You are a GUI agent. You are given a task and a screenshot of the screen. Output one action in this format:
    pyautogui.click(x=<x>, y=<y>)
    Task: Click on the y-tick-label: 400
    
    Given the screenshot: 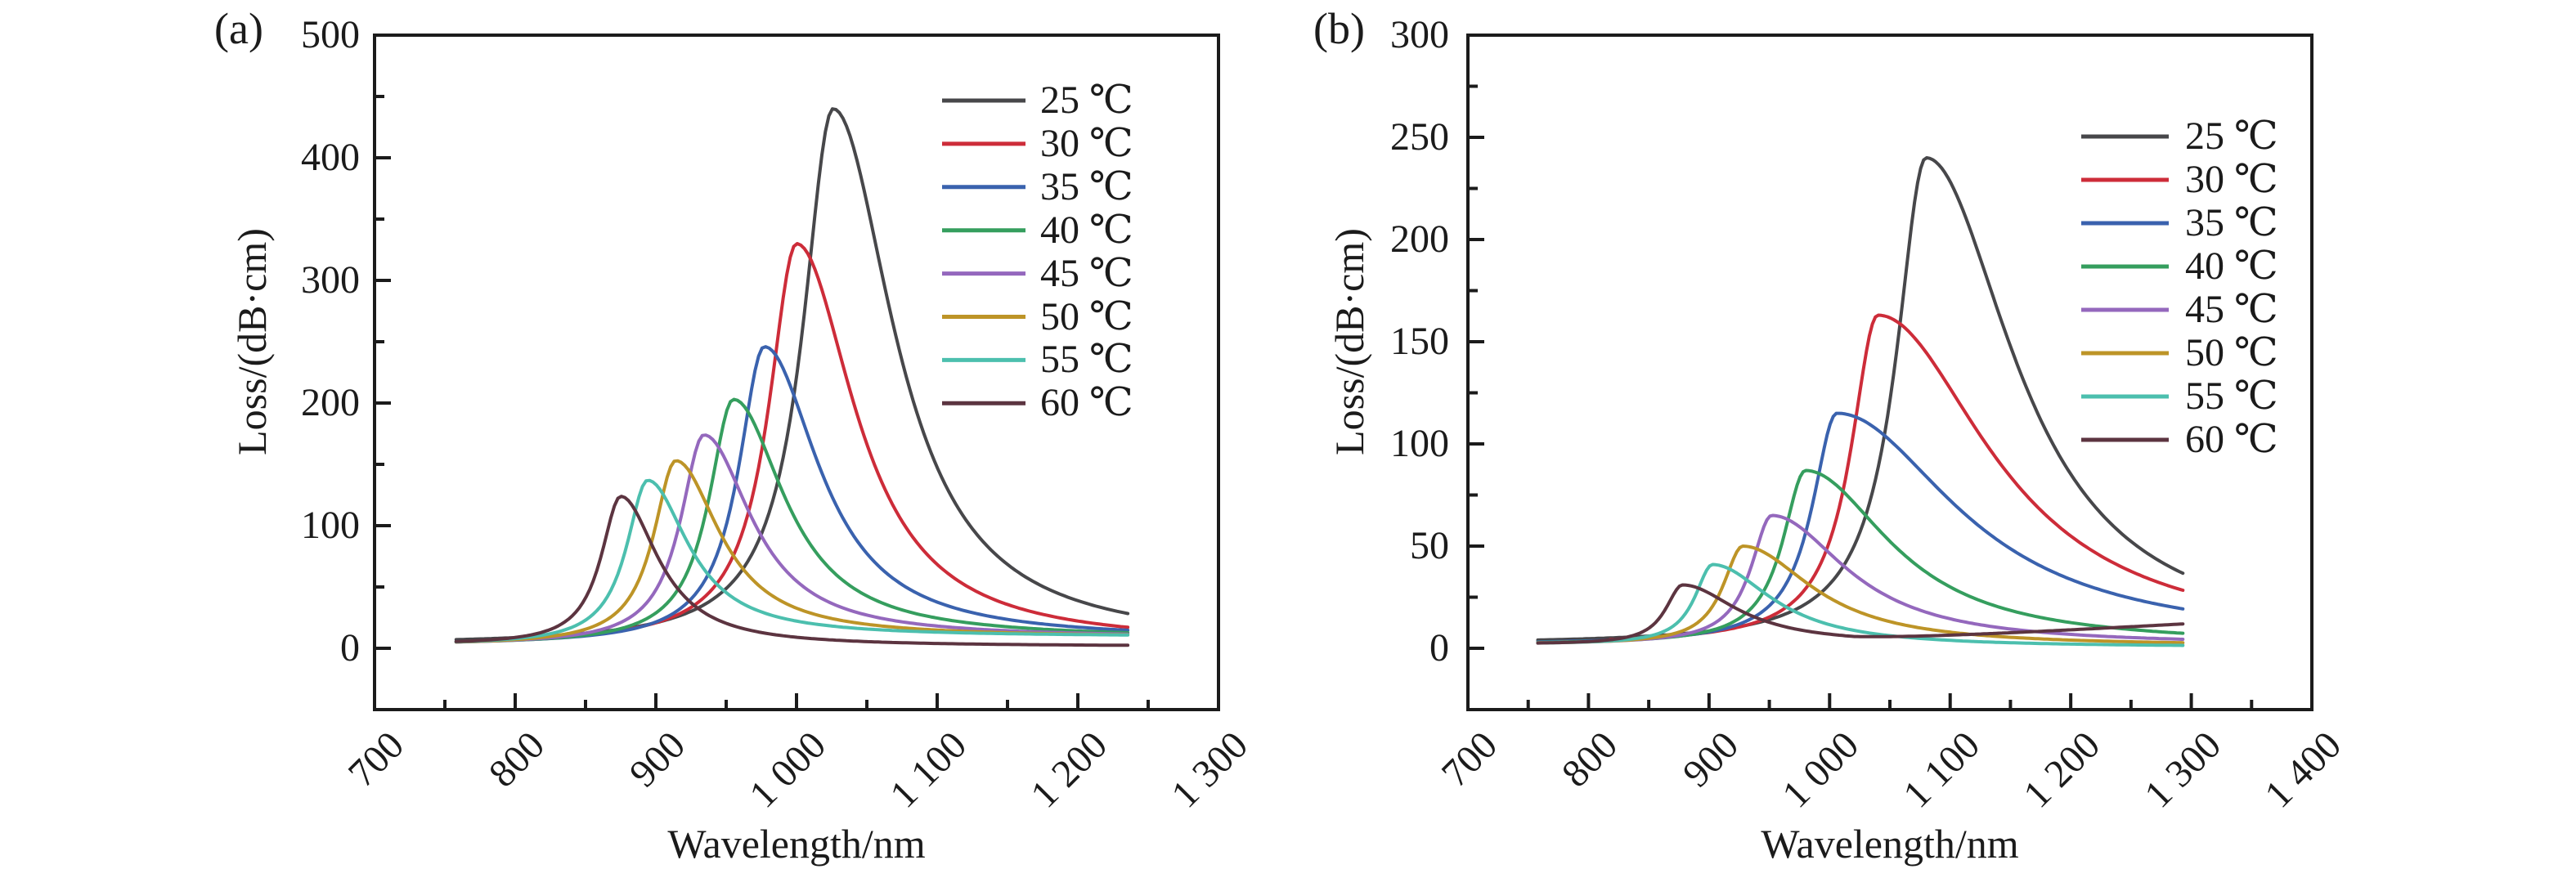 What is the action you would take?
    pyautogui.click(x=330, y=157)
    